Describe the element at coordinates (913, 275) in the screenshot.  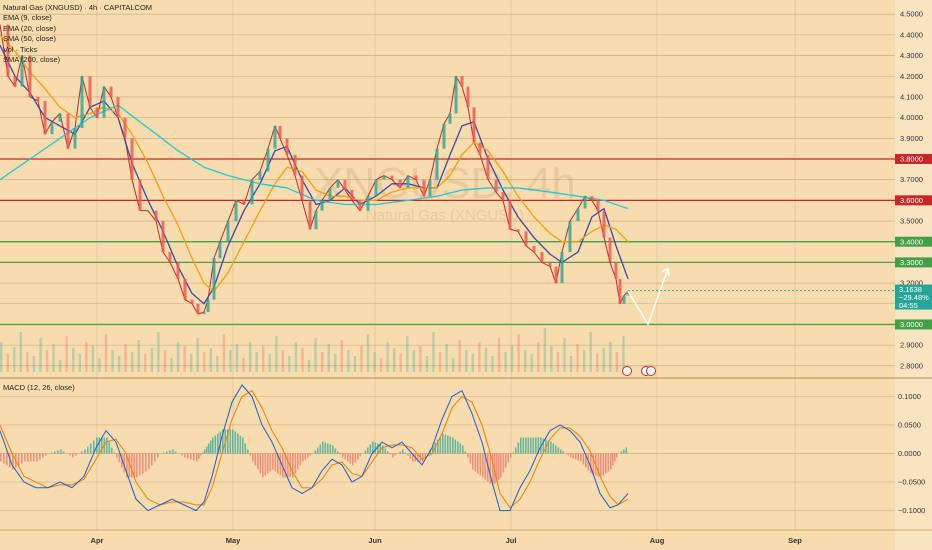
I see `price-axis-background` at that location.